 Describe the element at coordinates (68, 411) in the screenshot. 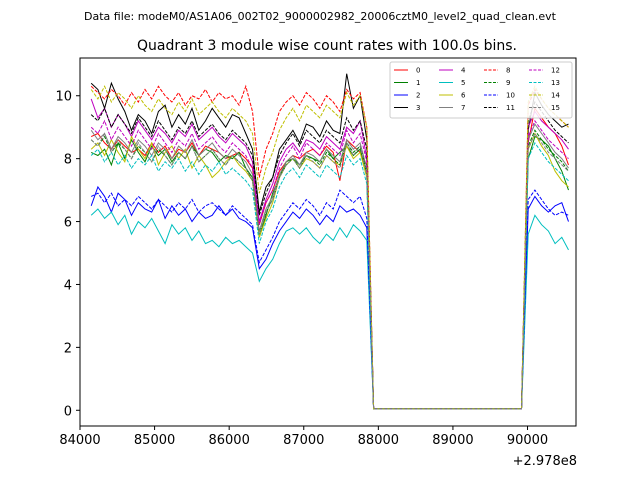

I see `y-tick-label: 0` at that location.